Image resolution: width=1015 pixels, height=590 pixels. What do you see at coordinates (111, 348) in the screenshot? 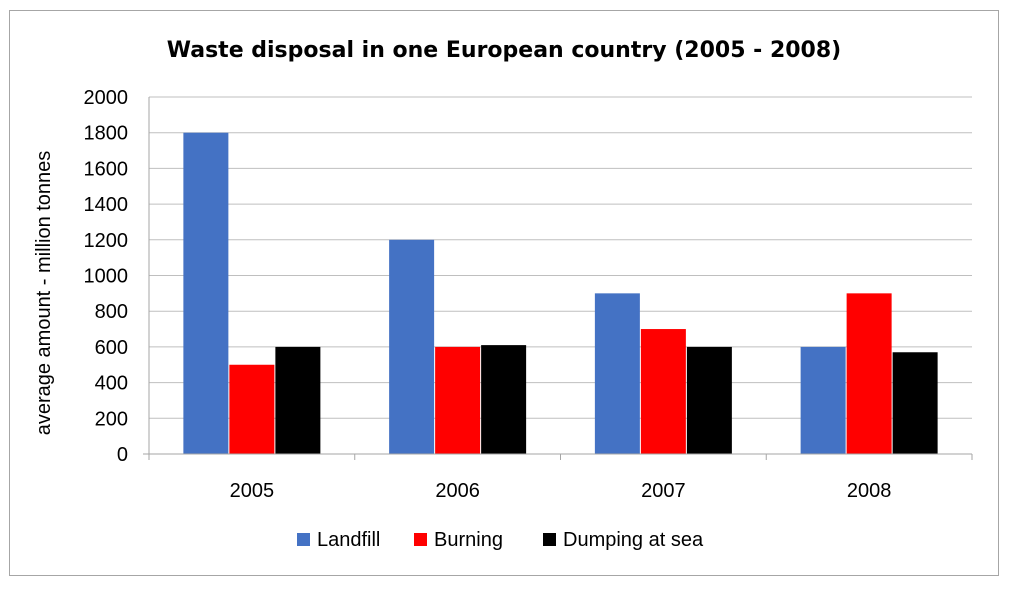
I see `y-tick-label: 600` at bounding box center [111, 348].